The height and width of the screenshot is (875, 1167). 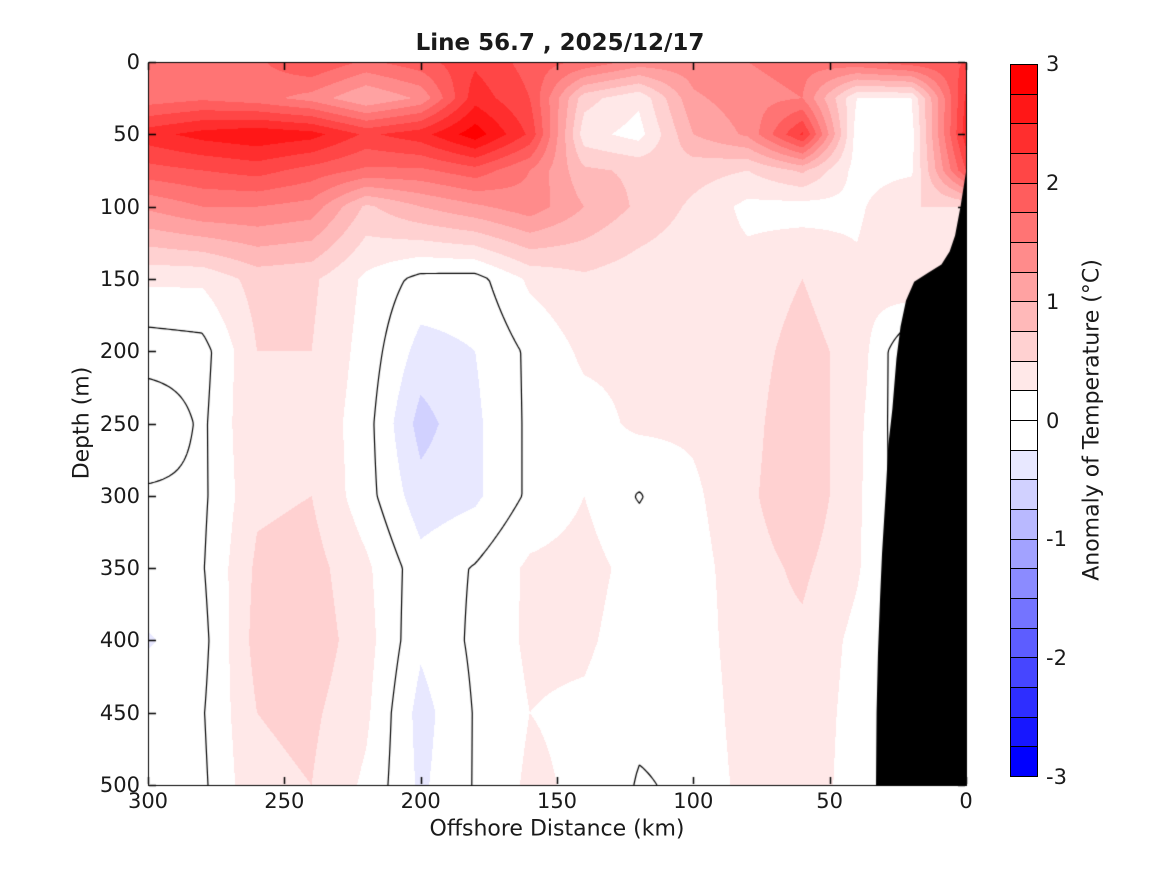 I want to click on y-tick-label: 350, so click(x=119, y=568).